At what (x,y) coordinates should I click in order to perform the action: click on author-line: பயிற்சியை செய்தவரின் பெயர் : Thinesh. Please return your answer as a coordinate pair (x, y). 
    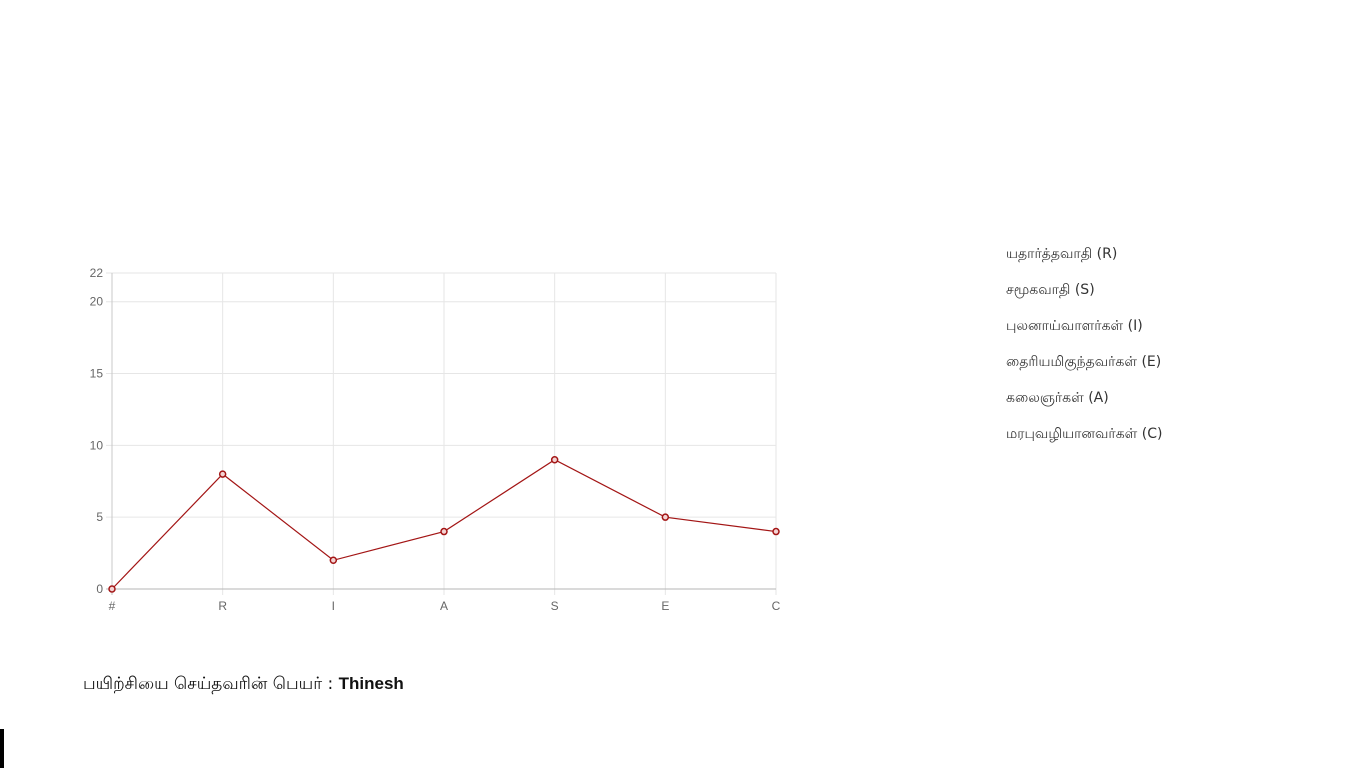
    Looking at the image, I should click on (243, 685).